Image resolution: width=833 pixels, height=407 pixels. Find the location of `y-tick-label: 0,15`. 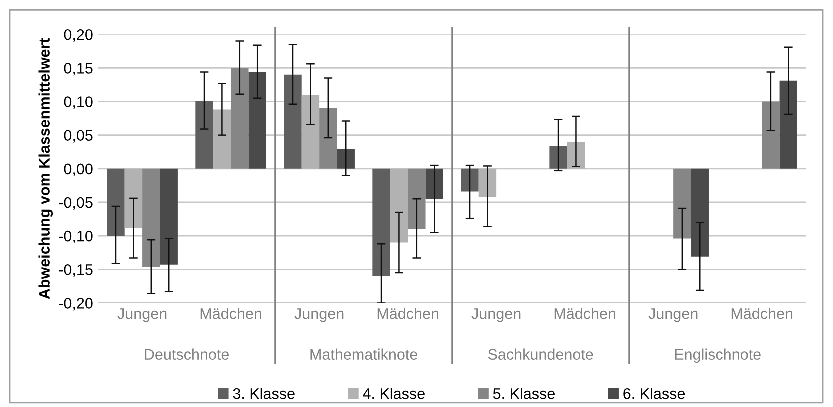

y-tick-label: 0,15 is located at coordinates (78, 69).